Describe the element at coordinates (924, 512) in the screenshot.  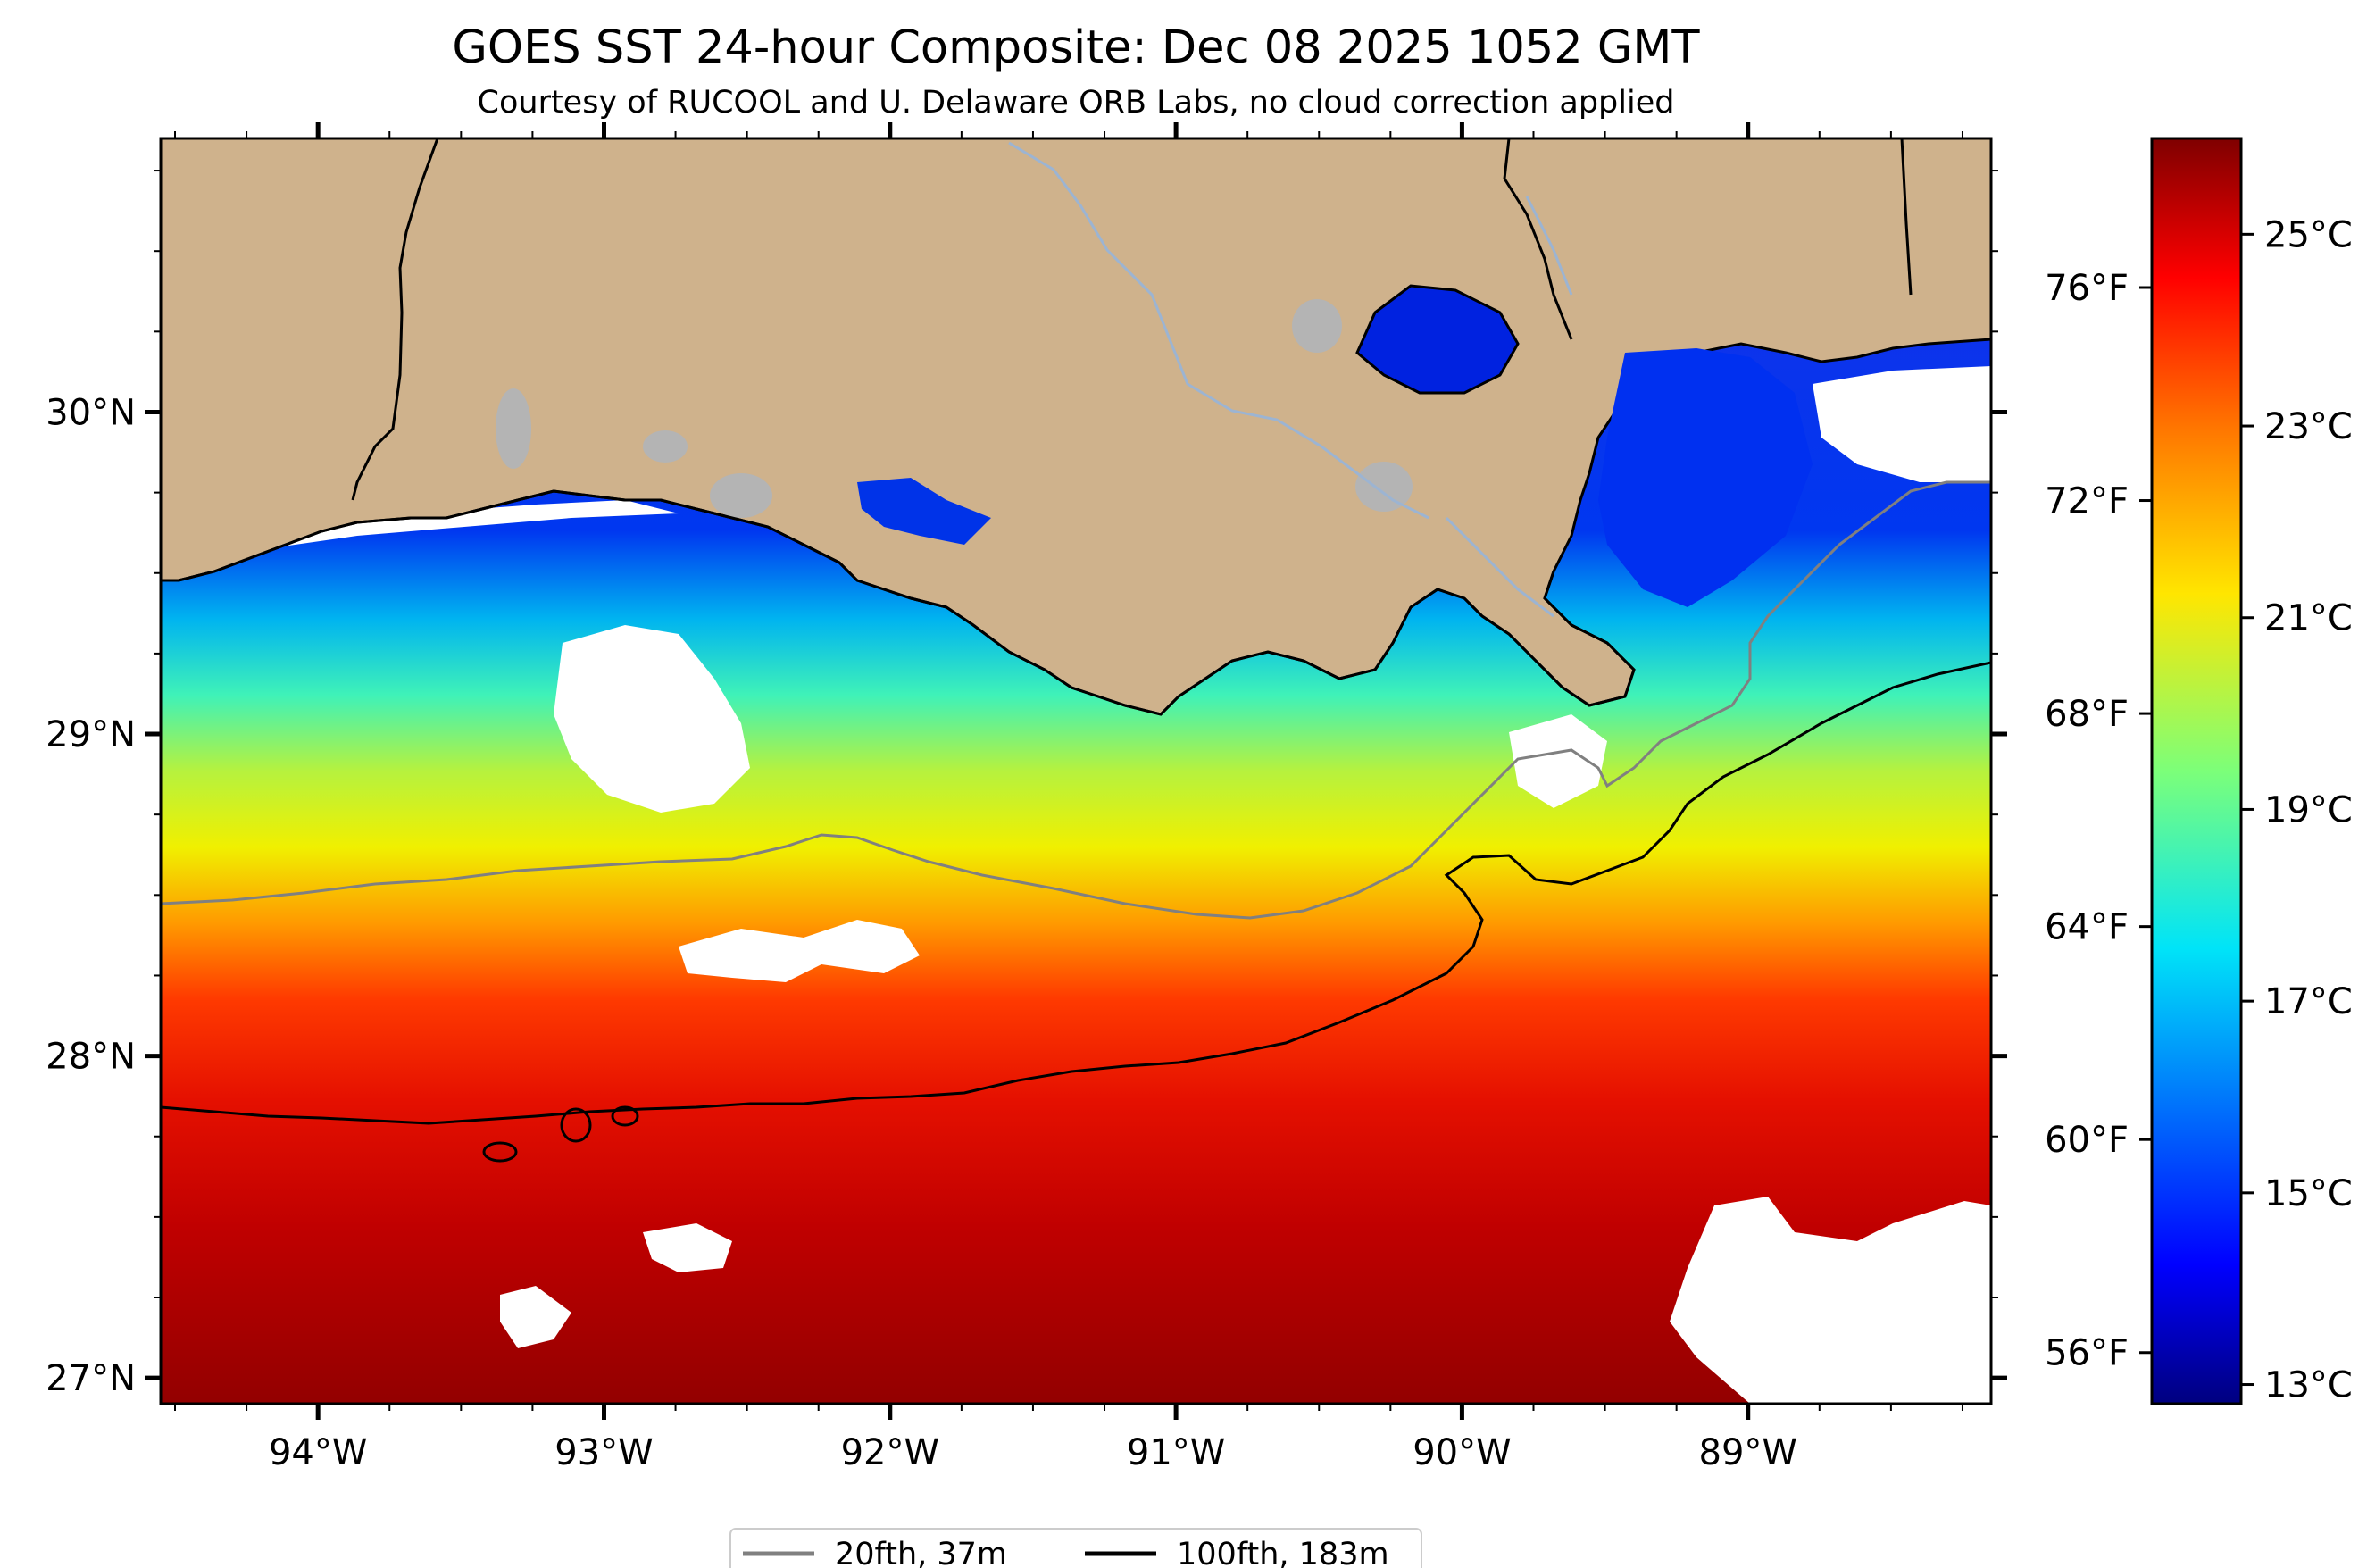
I see `nearshore-cold-water-west` at that location.